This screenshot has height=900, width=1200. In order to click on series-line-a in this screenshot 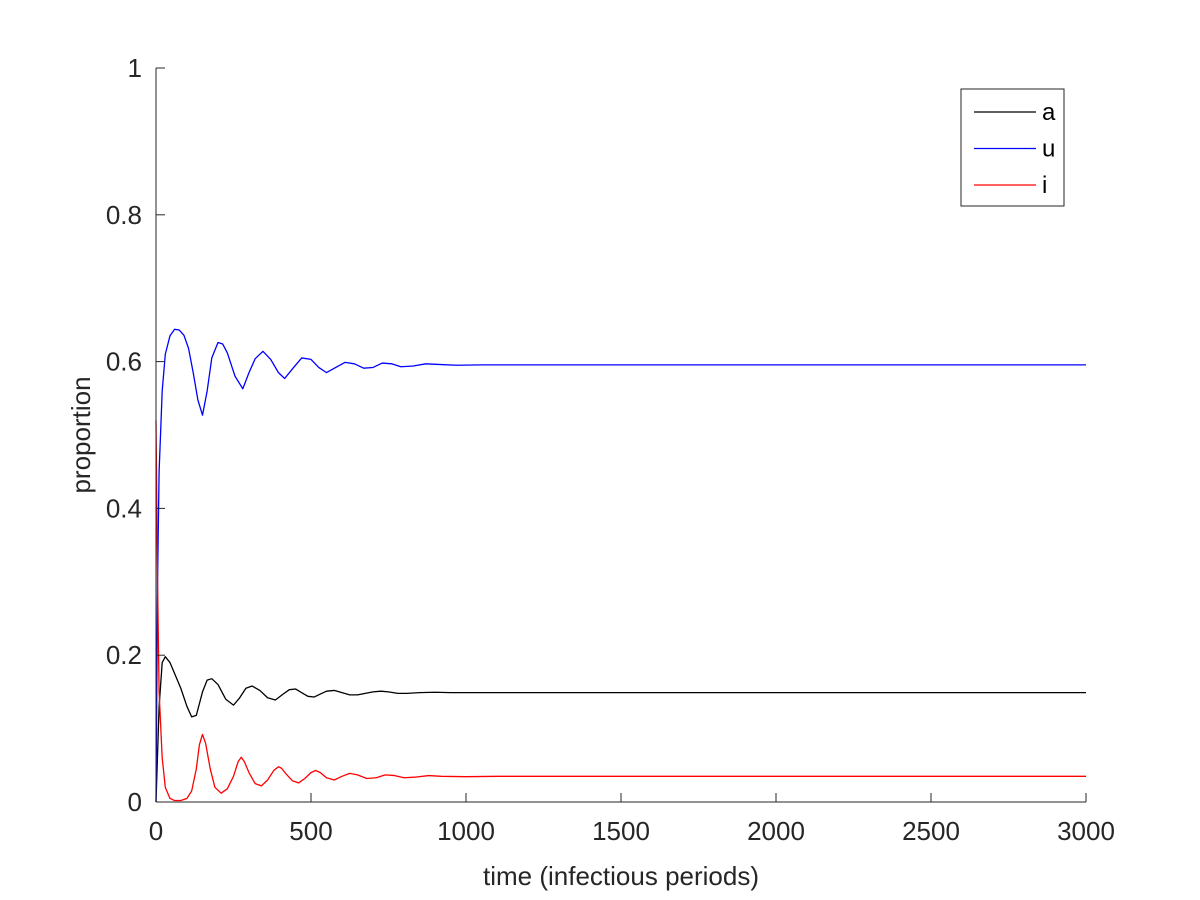, I will do `click(620, 729)`.